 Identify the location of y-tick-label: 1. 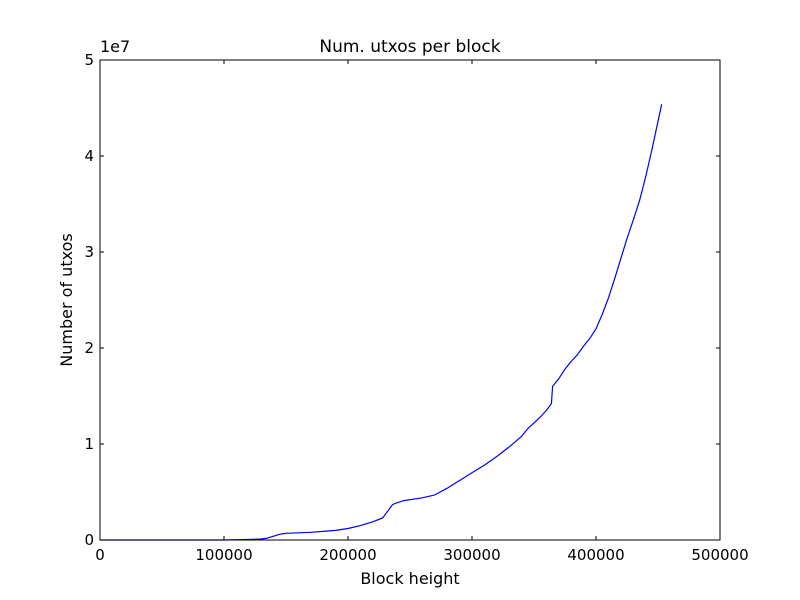
(89, 444).